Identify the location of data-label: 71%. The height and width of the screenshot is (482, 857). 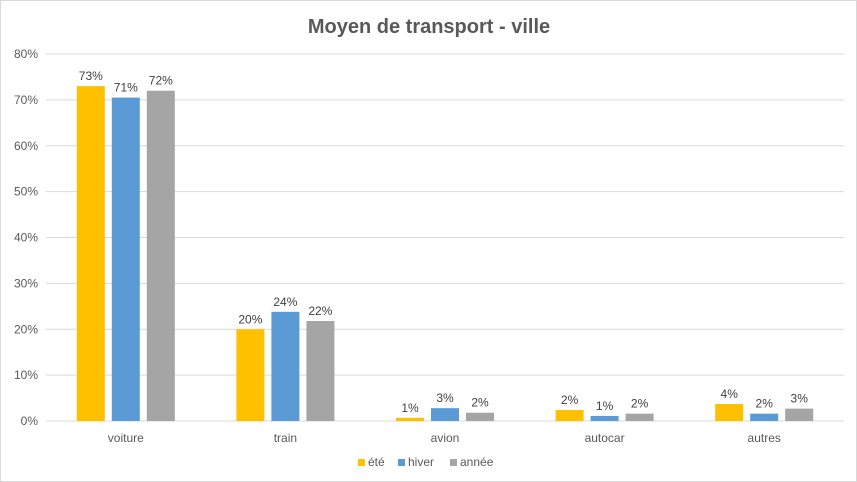
(126, 88).